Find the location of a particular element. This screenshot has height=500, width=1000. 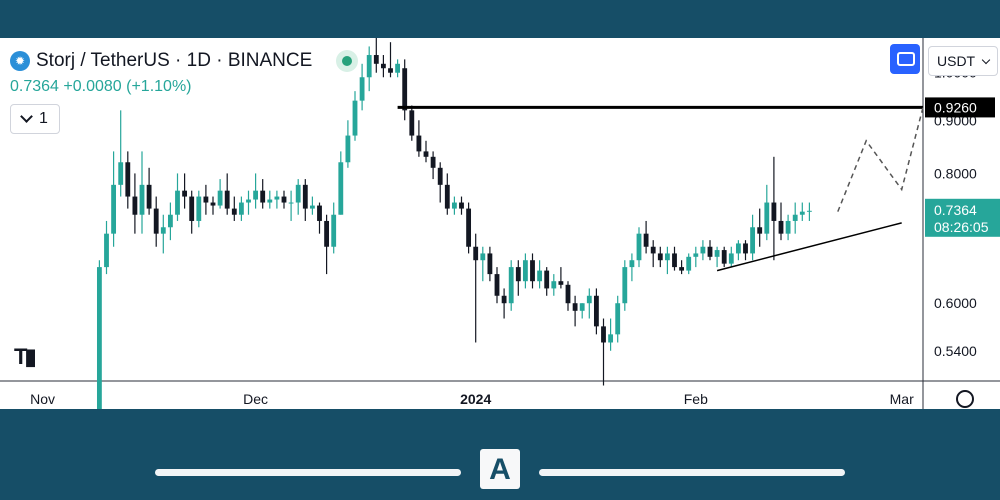

projection-path is located at coordinates (880, 159).